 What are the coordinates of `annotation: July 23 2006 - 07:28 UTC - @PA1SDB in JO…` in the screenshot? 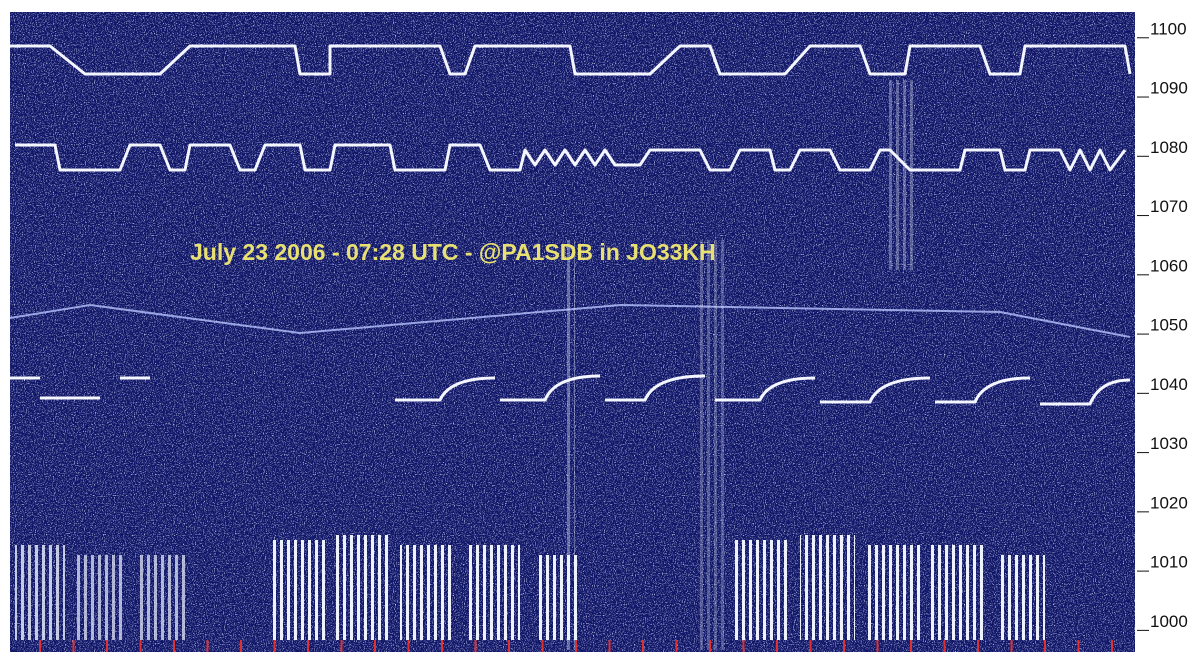 It's located at (453, 252).